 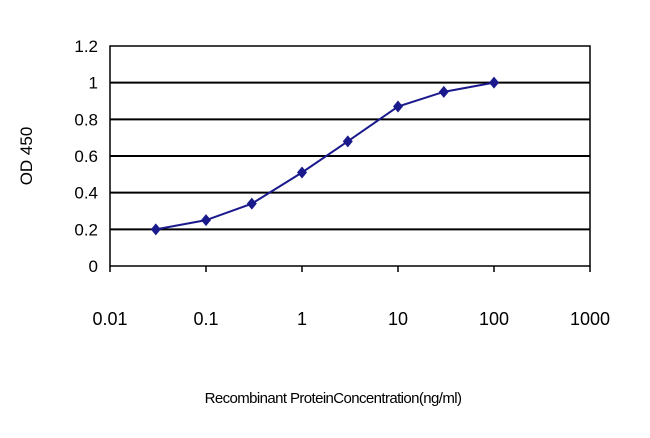 I want to click on y-tick-label: 0, so click(x=93, y=266).